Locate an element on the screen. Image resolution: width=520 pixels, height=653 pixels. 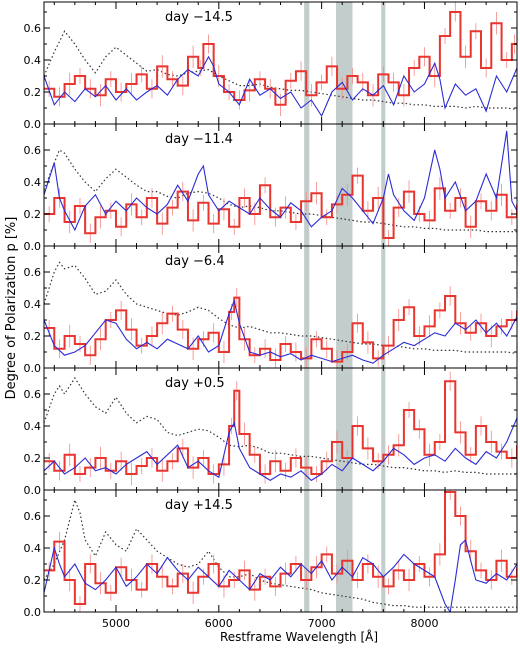
x-tick-label: 5000 is located at coordinates (116, 623).